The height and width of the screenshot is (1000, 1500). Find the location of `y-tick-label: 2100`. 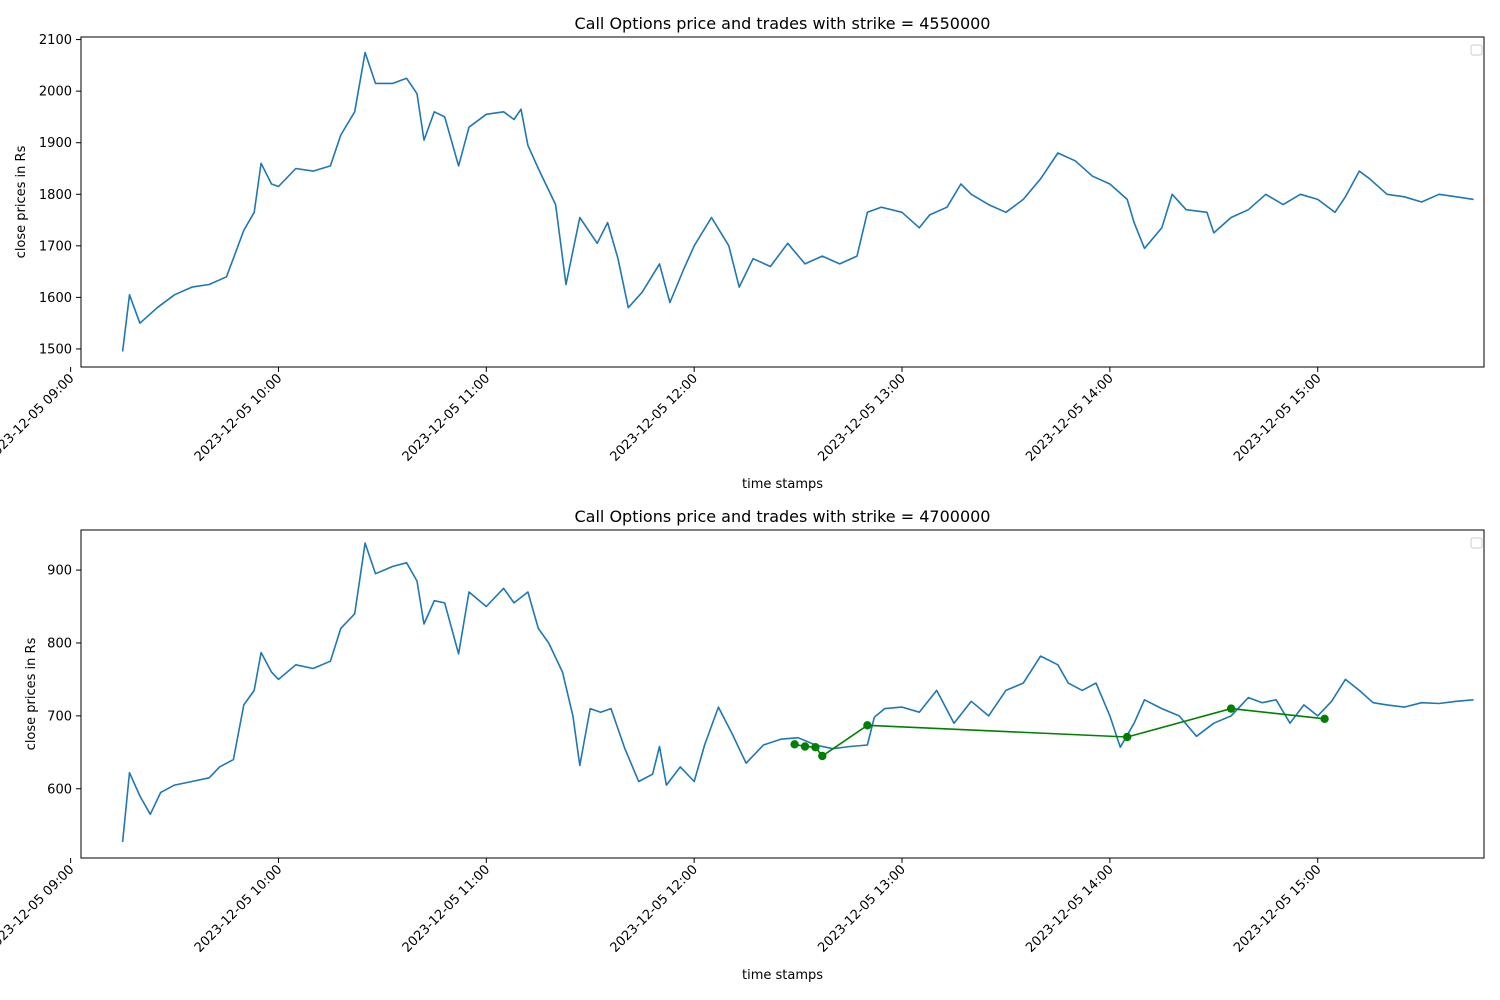

y-tick-label: 2100 is located at coordinates (55, 40).